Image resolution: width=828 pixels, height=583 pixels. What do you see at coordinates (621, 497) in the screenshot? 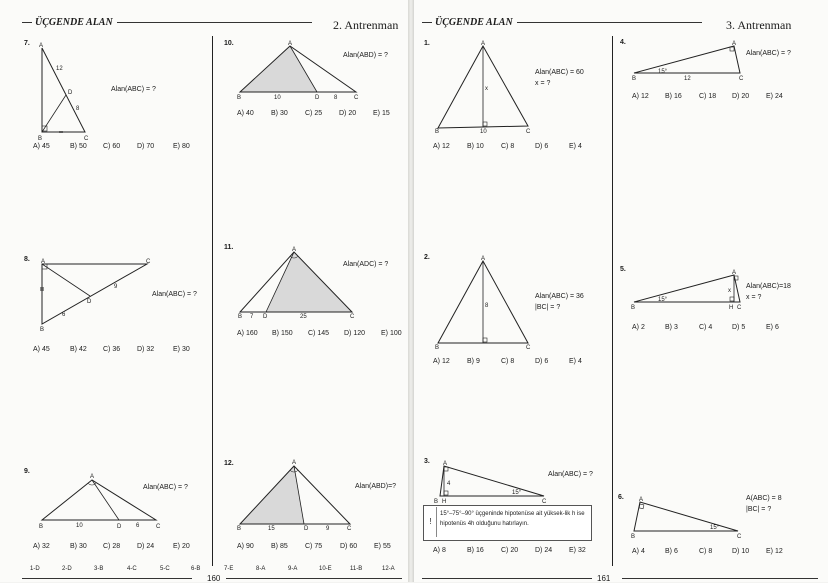
I see `question-number: 6.` at bounding box center [621, 497].